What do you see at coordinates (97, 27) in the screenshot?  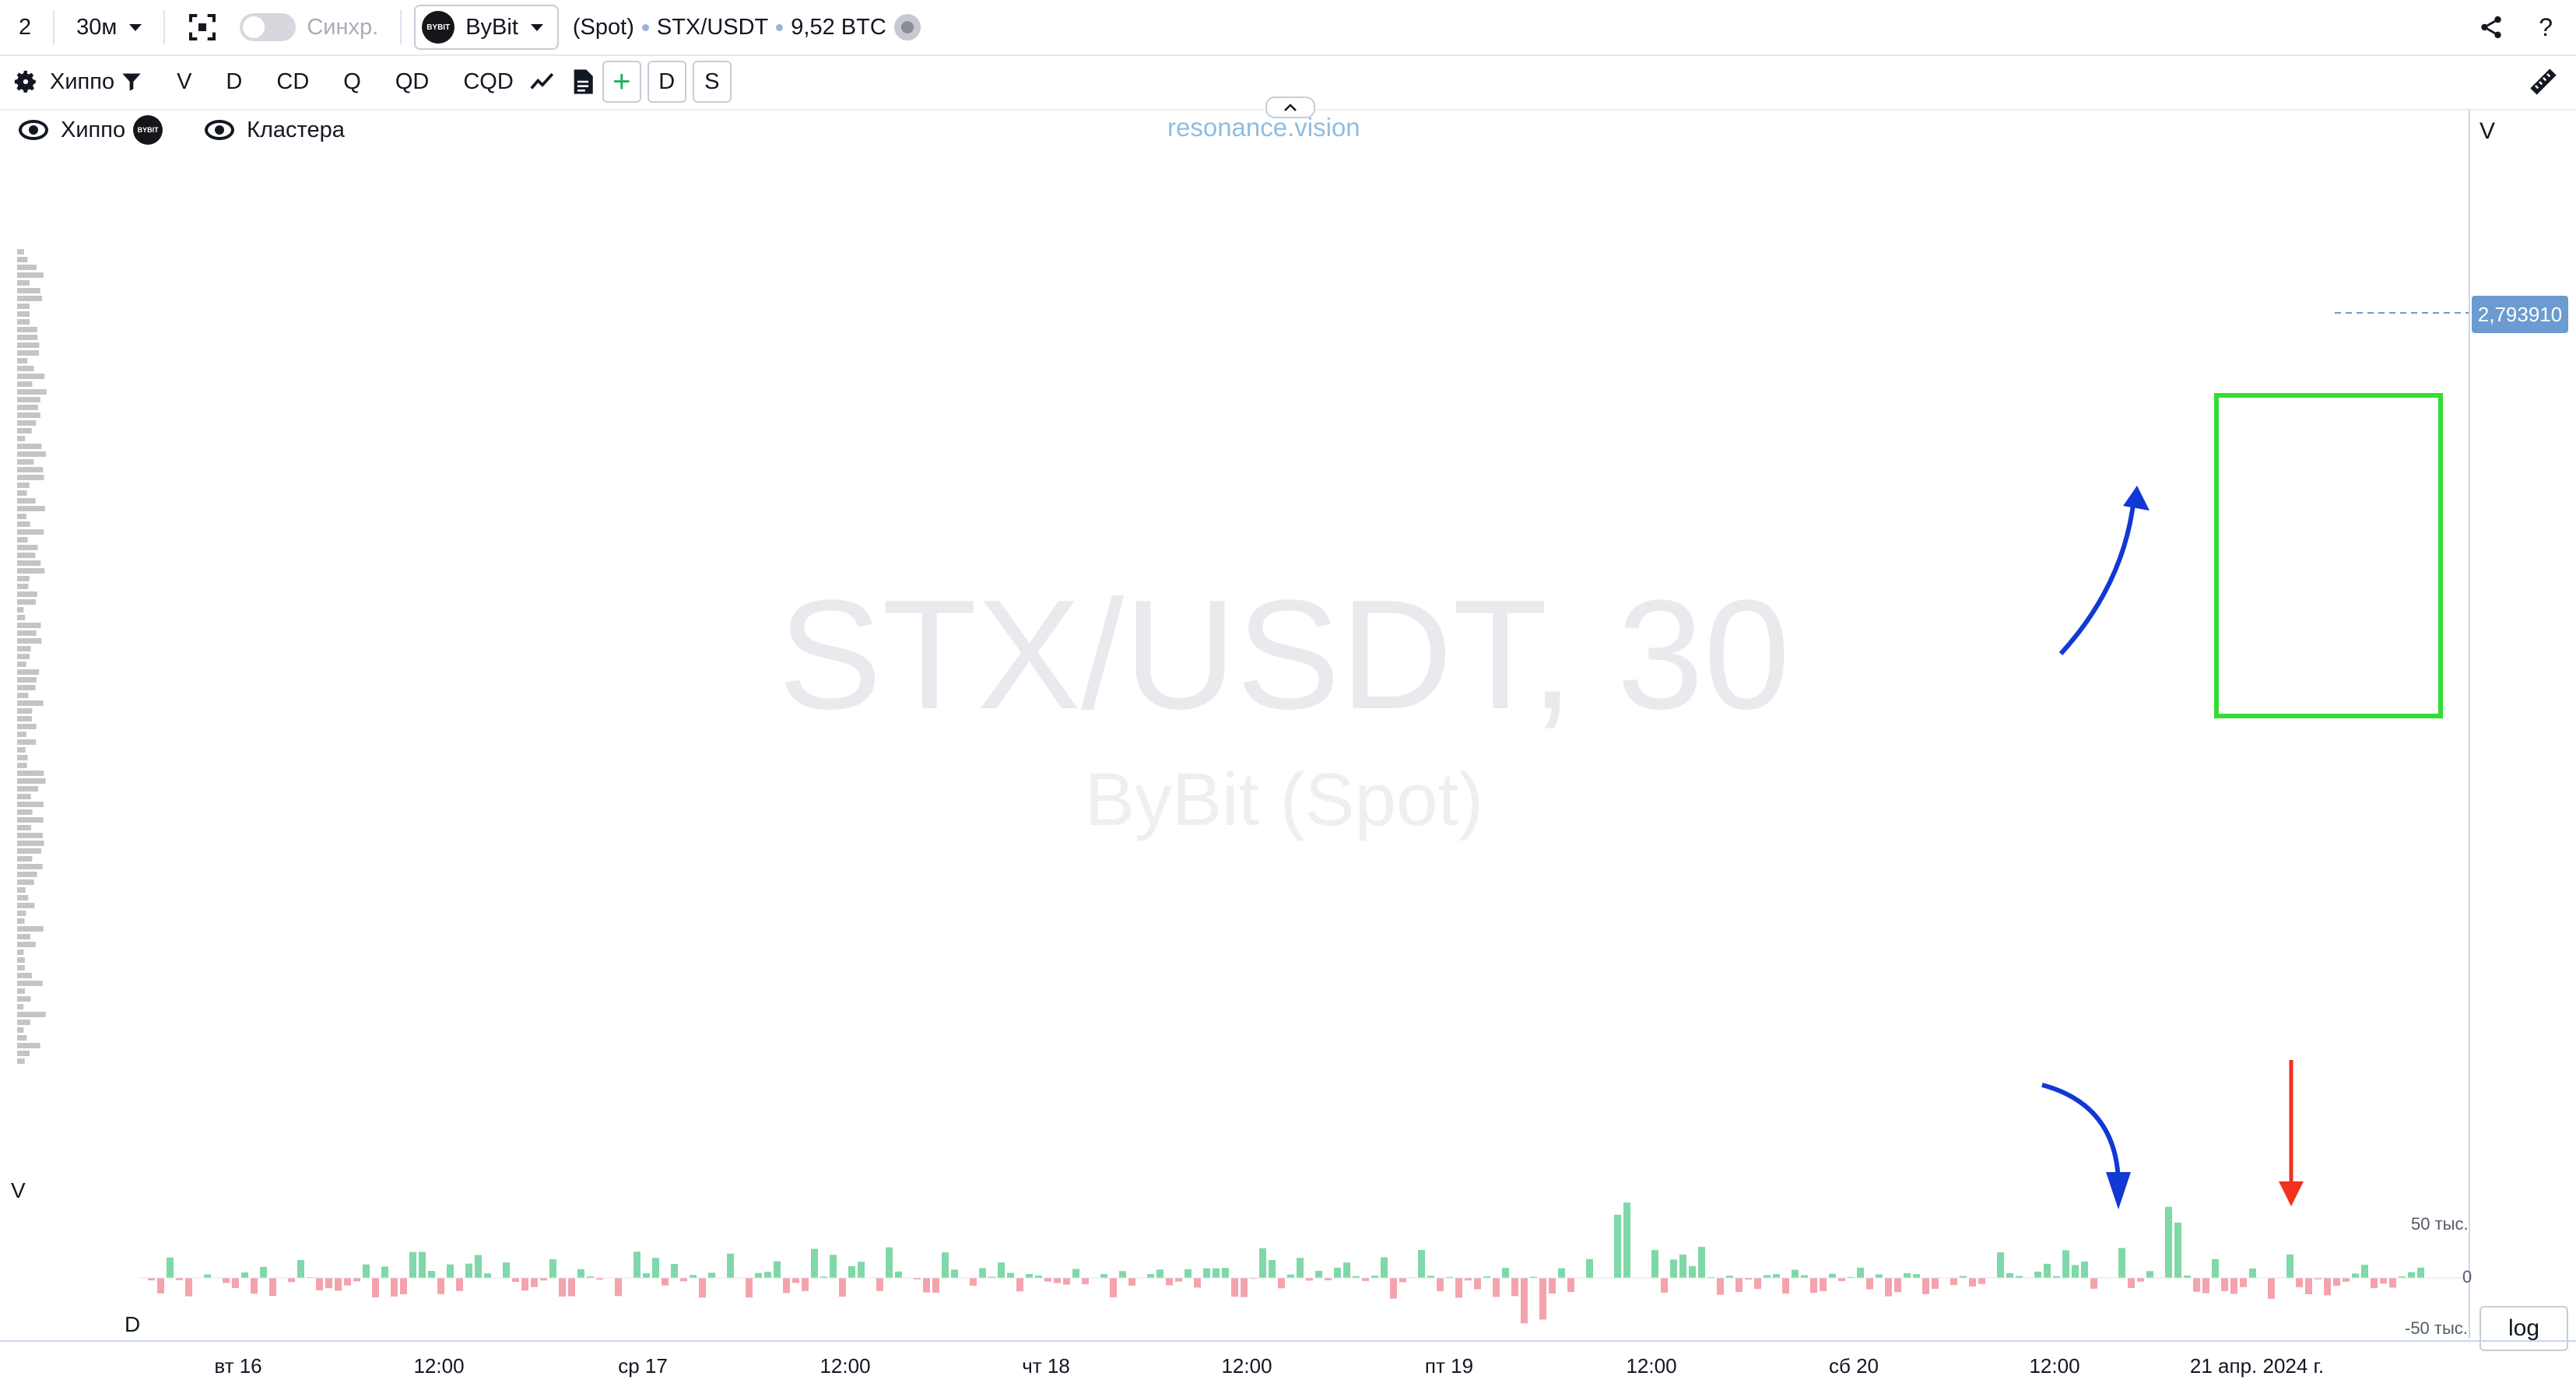 I see `timeframe-label: 30м` at bounding box center [97, 27].